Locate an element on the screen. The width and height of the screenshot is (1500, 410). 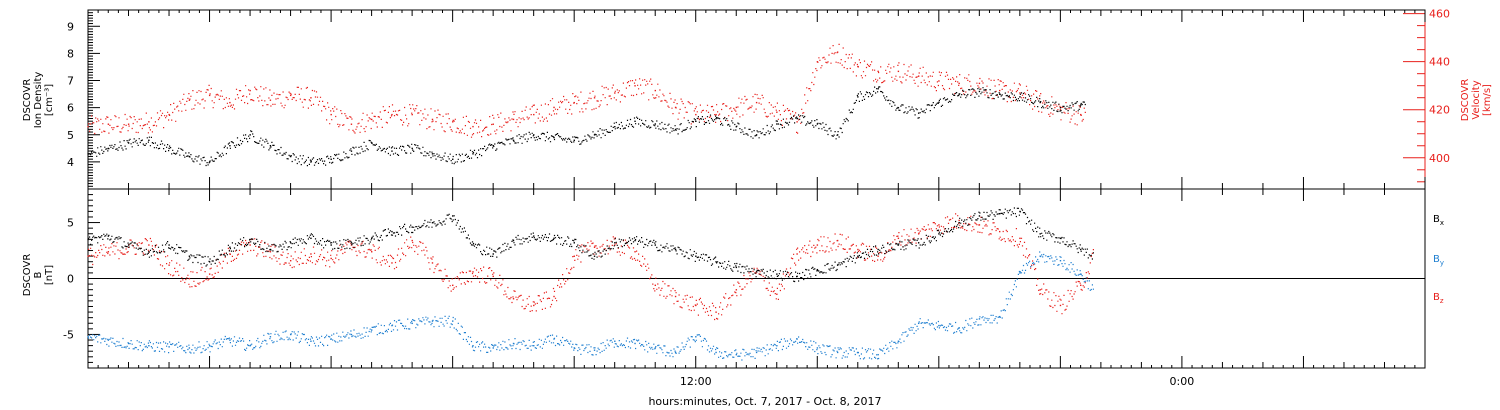
y-tick-label: 7 is located at coordinates (70, 81).